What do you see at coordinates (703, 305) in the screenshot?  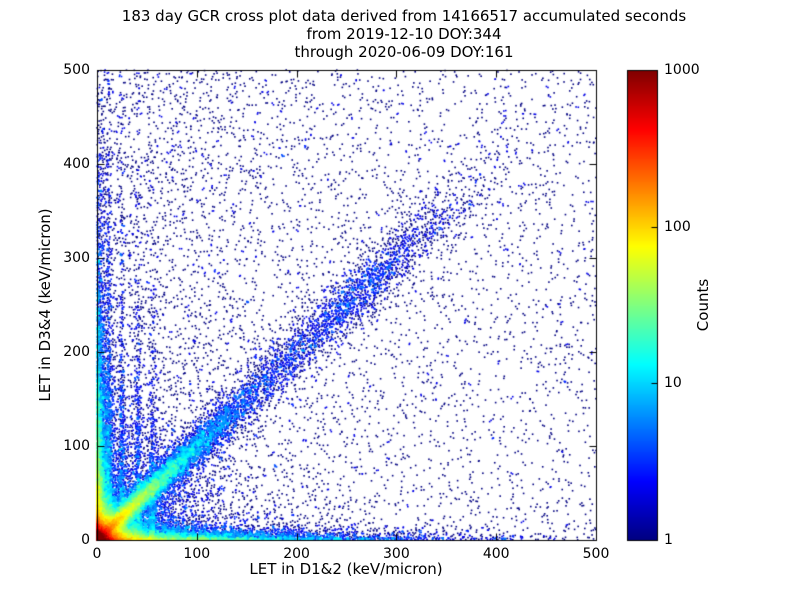 I see `colorbar-label: Counts` at bounding box center [703, 305].